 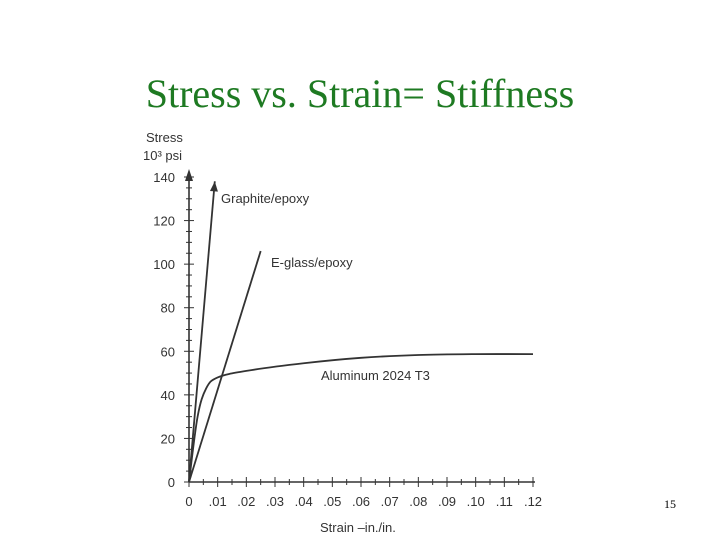 I want to click on y-tick-label: 40, so click(x=168, y=395).